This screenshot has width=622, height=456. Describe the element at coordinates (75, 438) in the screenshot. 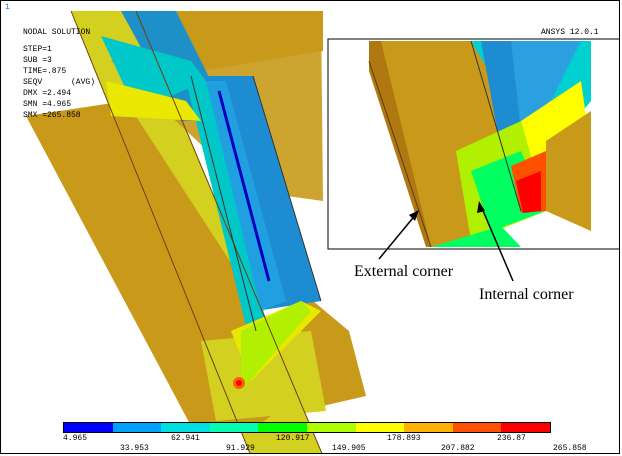

I see `colorbar-label-top-1: 4.965` at that location.